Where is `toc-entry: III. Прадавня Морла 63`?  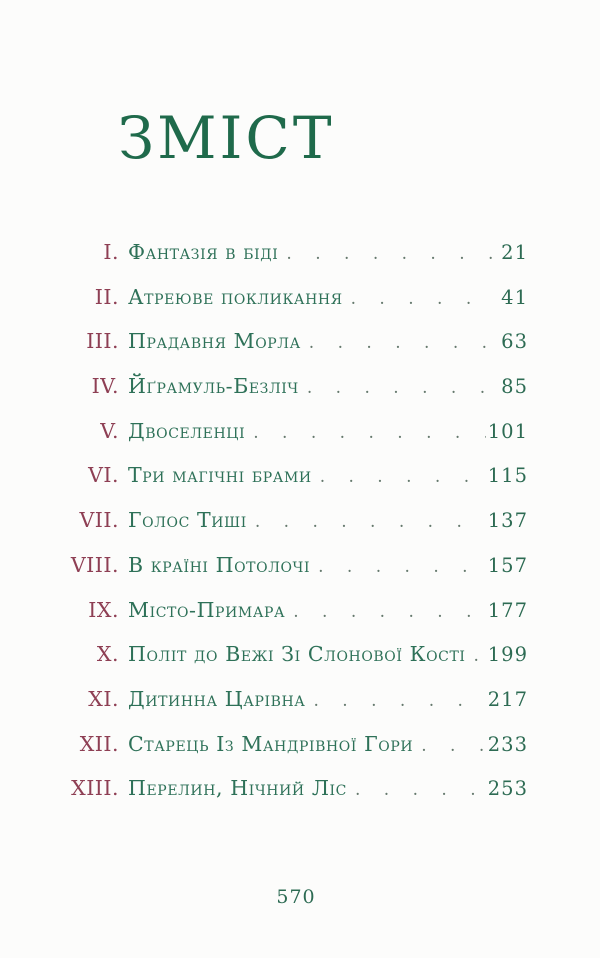
toc-entry: III. Прадавня Морла 63 is located at coordinates (295, 351).